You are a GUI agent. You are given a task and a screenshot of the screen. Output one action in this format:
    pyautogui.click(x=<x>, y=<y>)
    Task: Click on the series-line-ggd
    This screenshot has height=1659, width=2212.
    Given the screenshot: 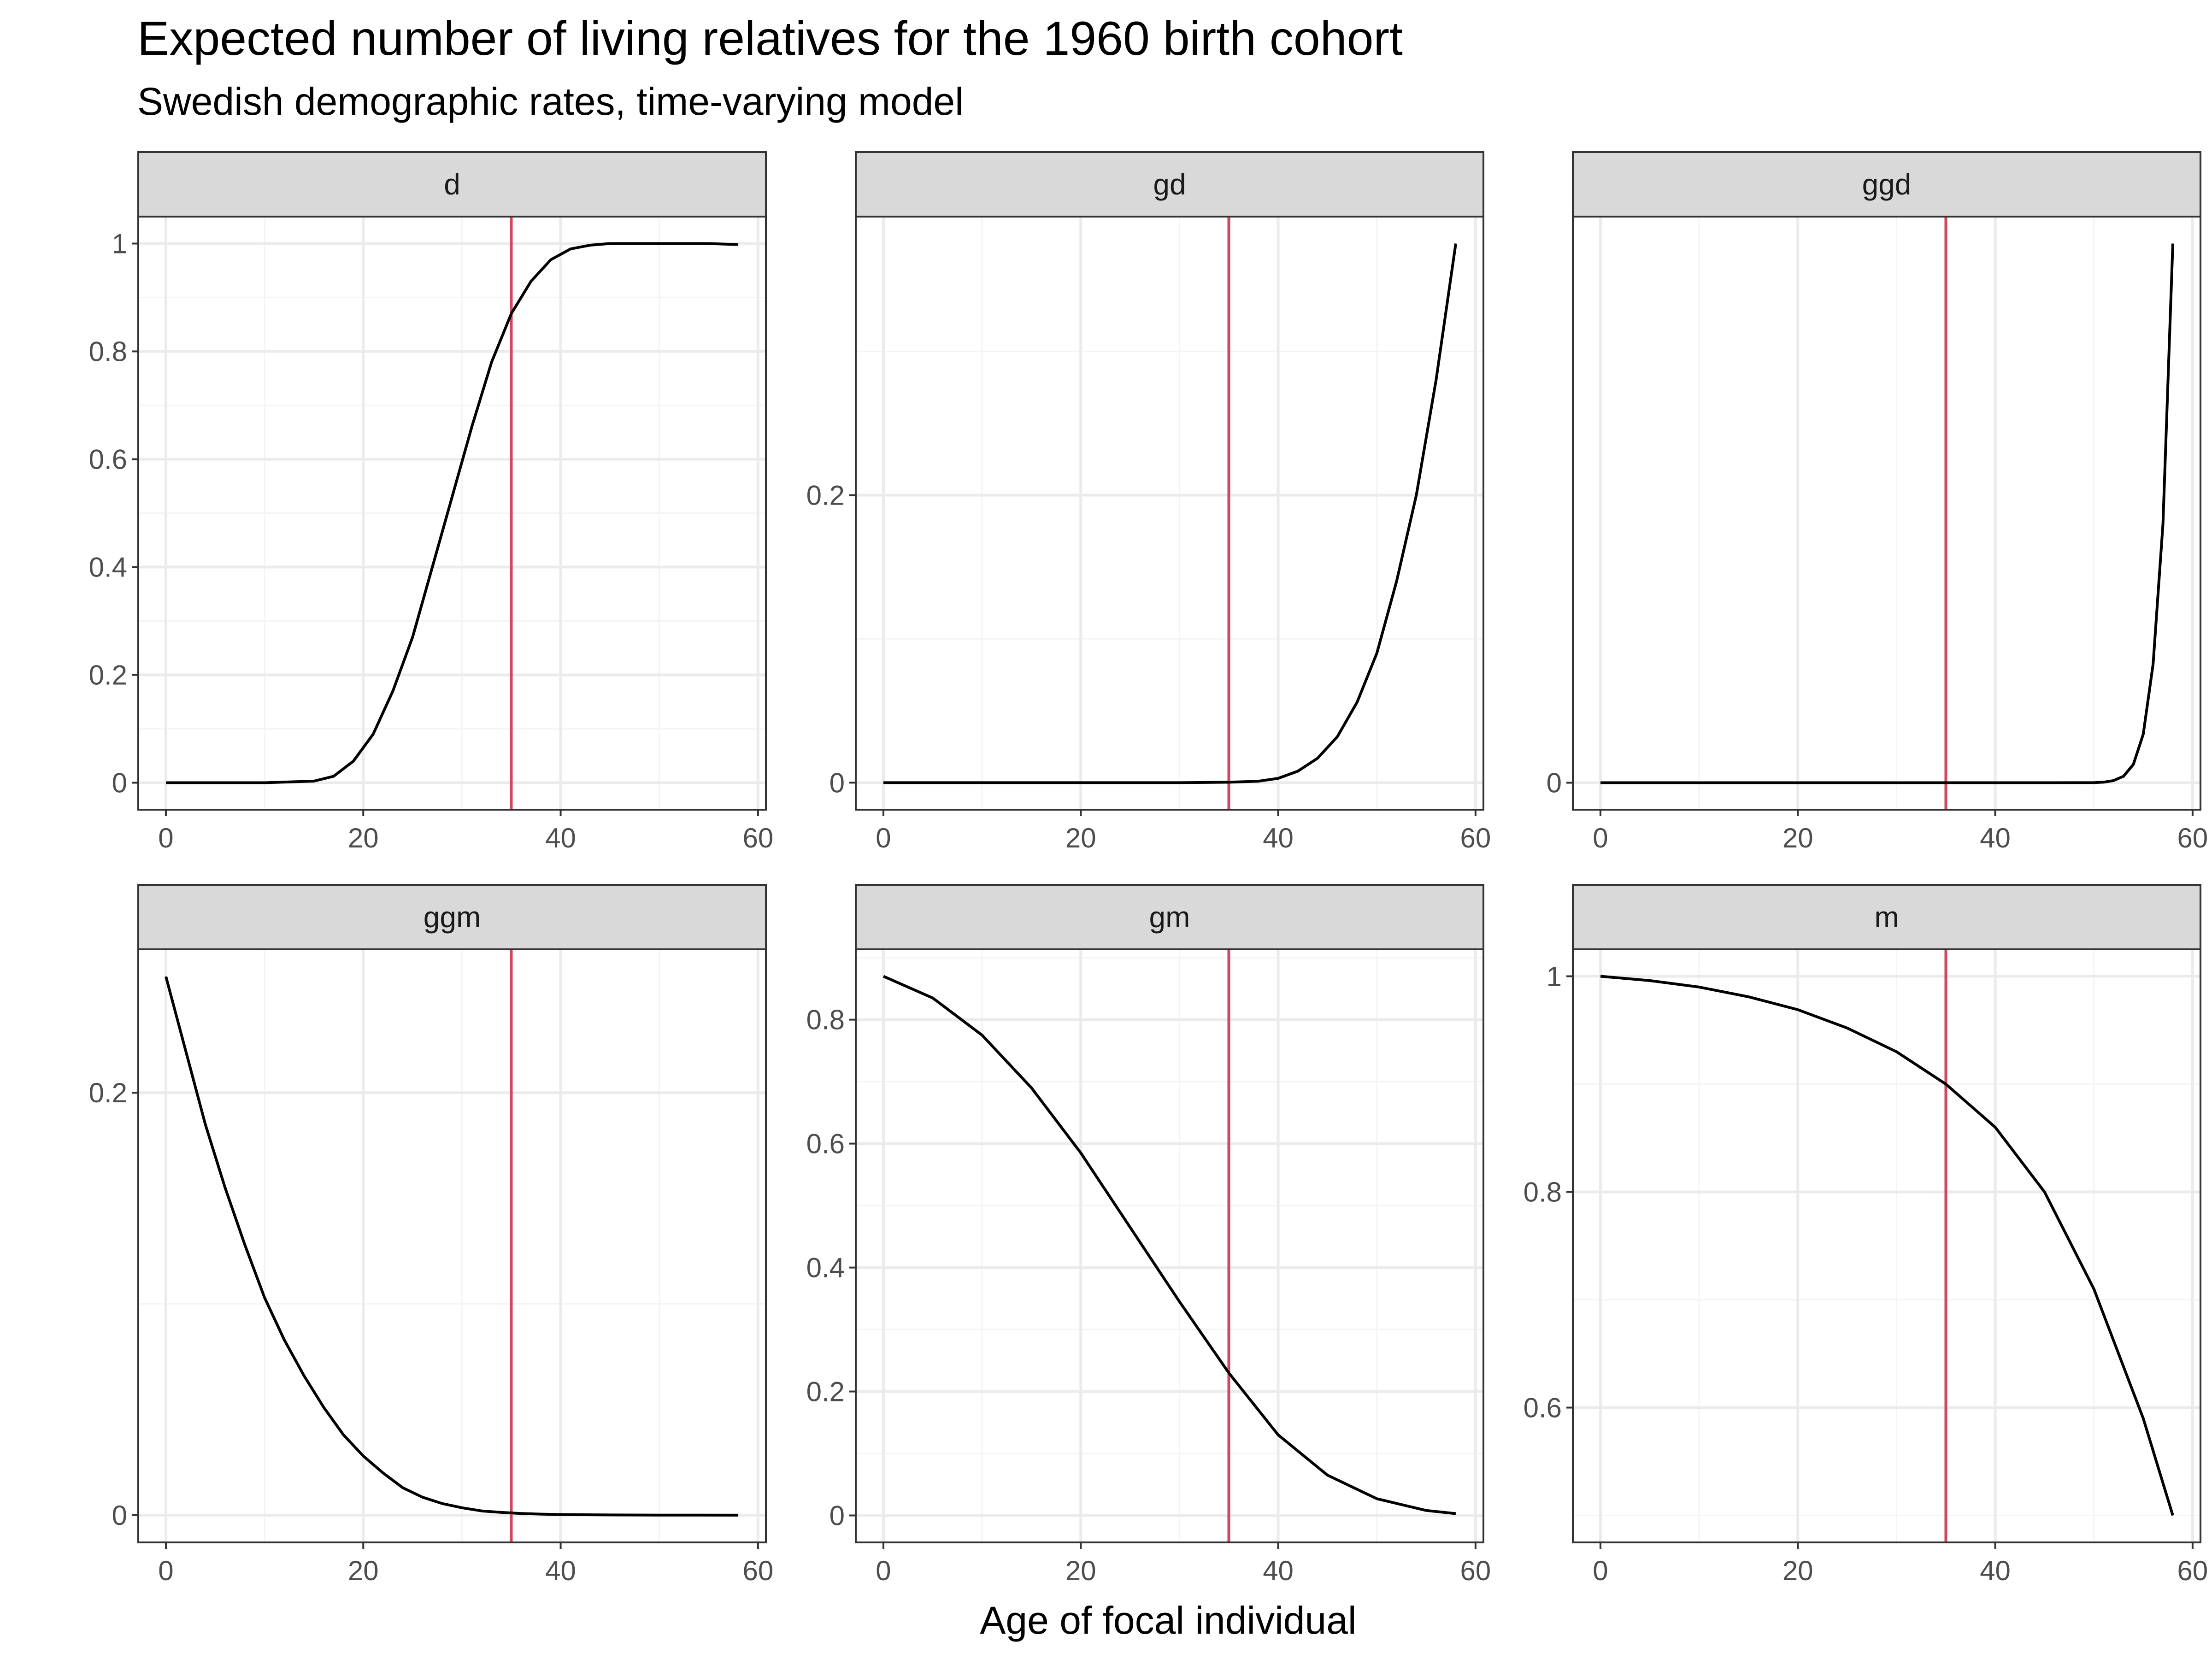 What is the action you would take?
    pyautogui.click(x=1887, y=513)
    